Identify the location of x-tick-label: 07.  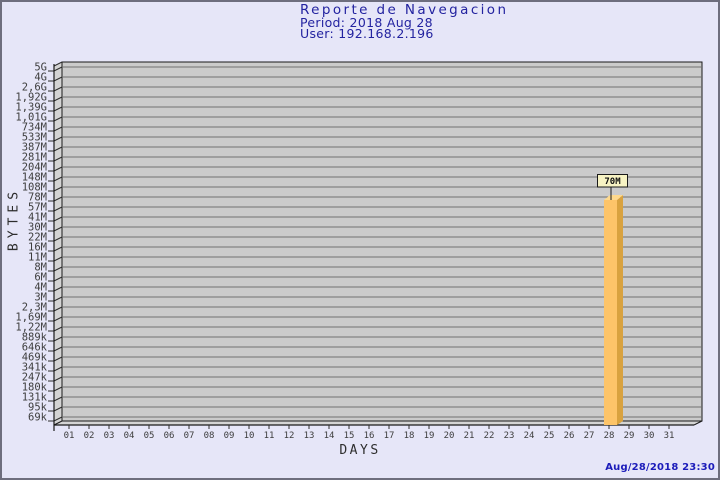
(189, 436).